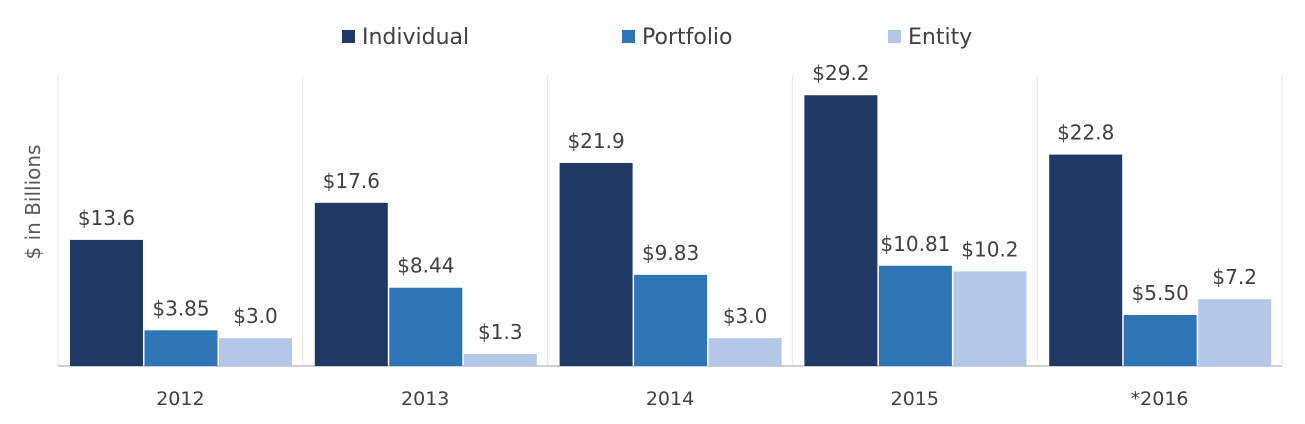 This screenshot has width=1305, height=424. What do you see at coordinates (1234, 277) in the screenshot?
I see `value-label-entity-2016: $7.2` at bounding box center [1234, 277].